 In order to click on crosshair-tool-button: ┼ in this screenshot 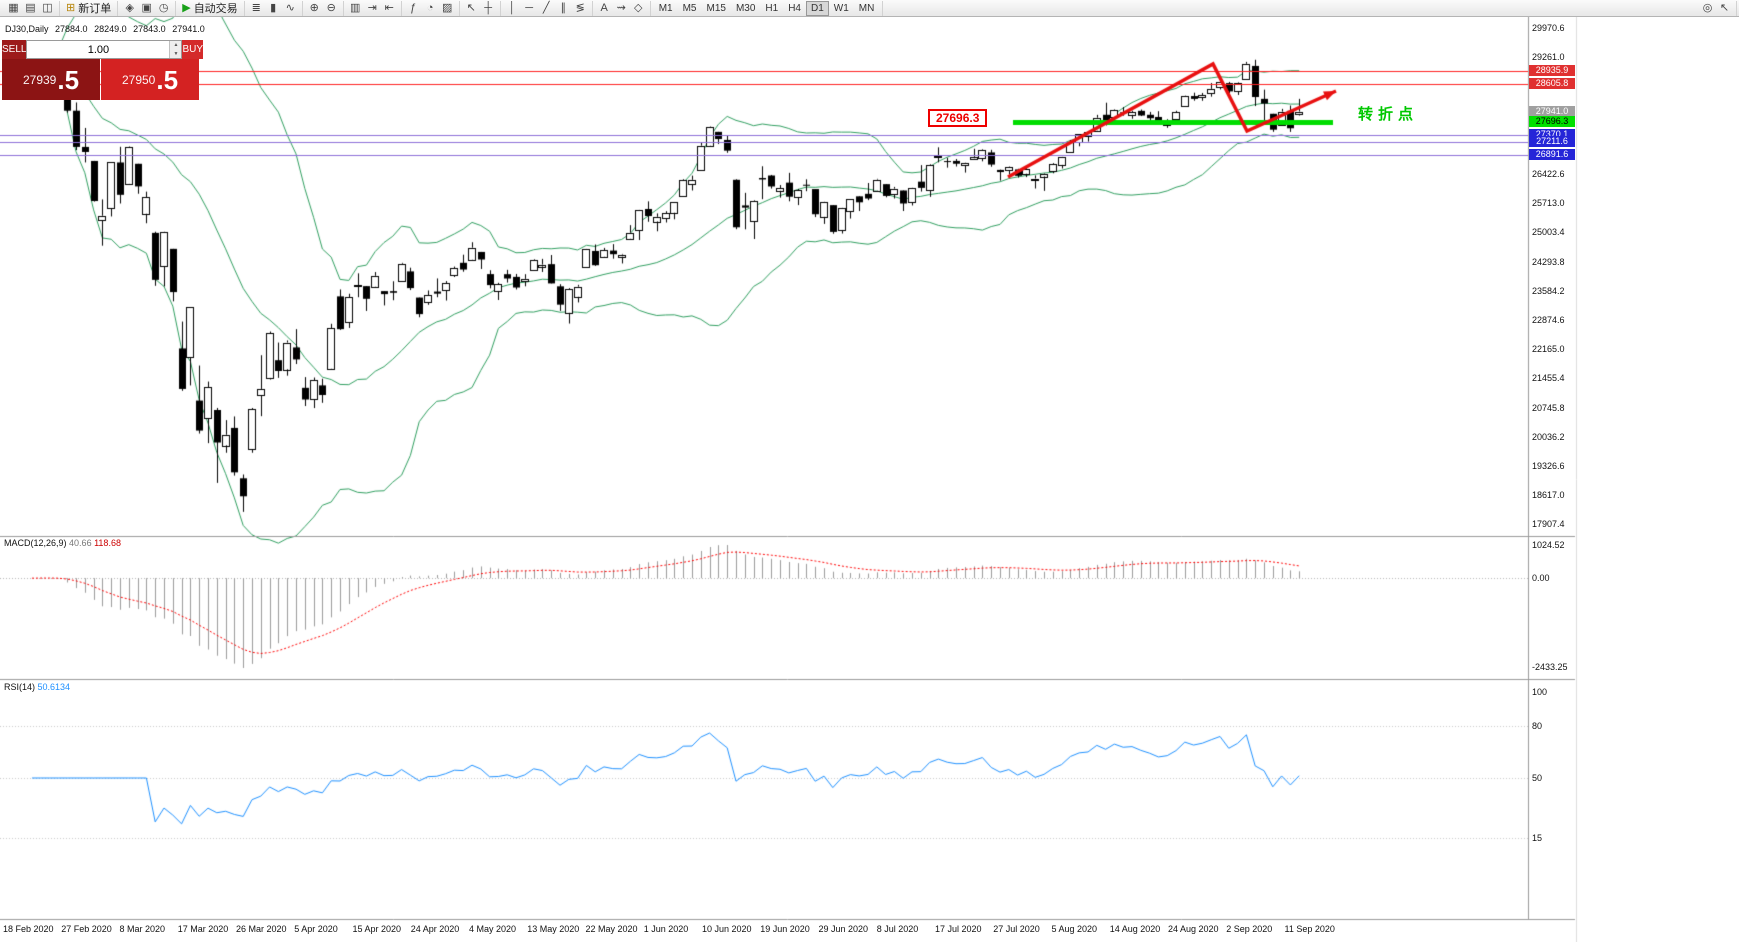, I will do `click(488, 8)`.